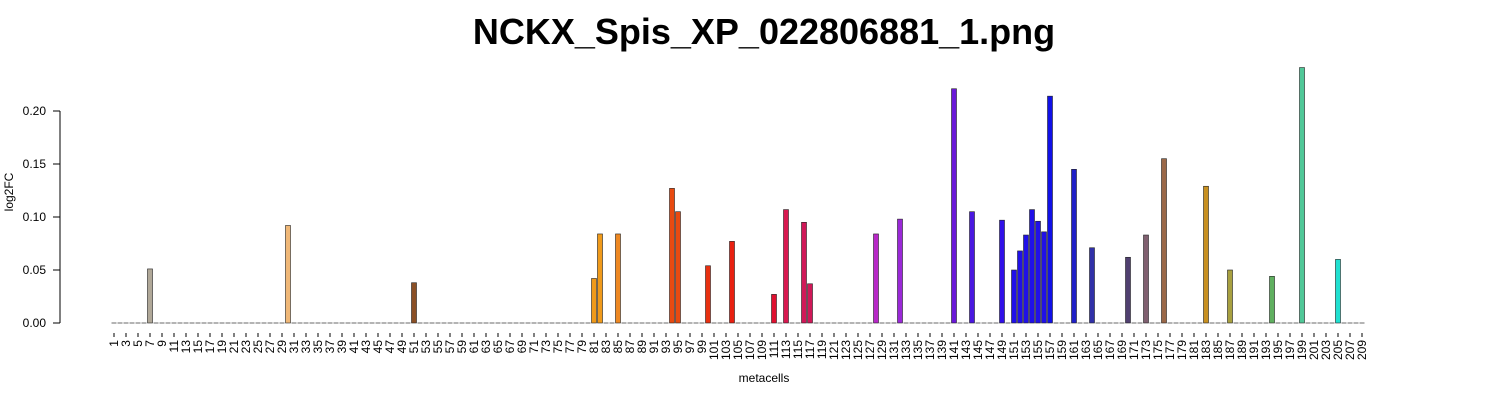 This screenshot has width=1500, height=400. I want to click on x-tick-label: 157, so click(1050, 350).